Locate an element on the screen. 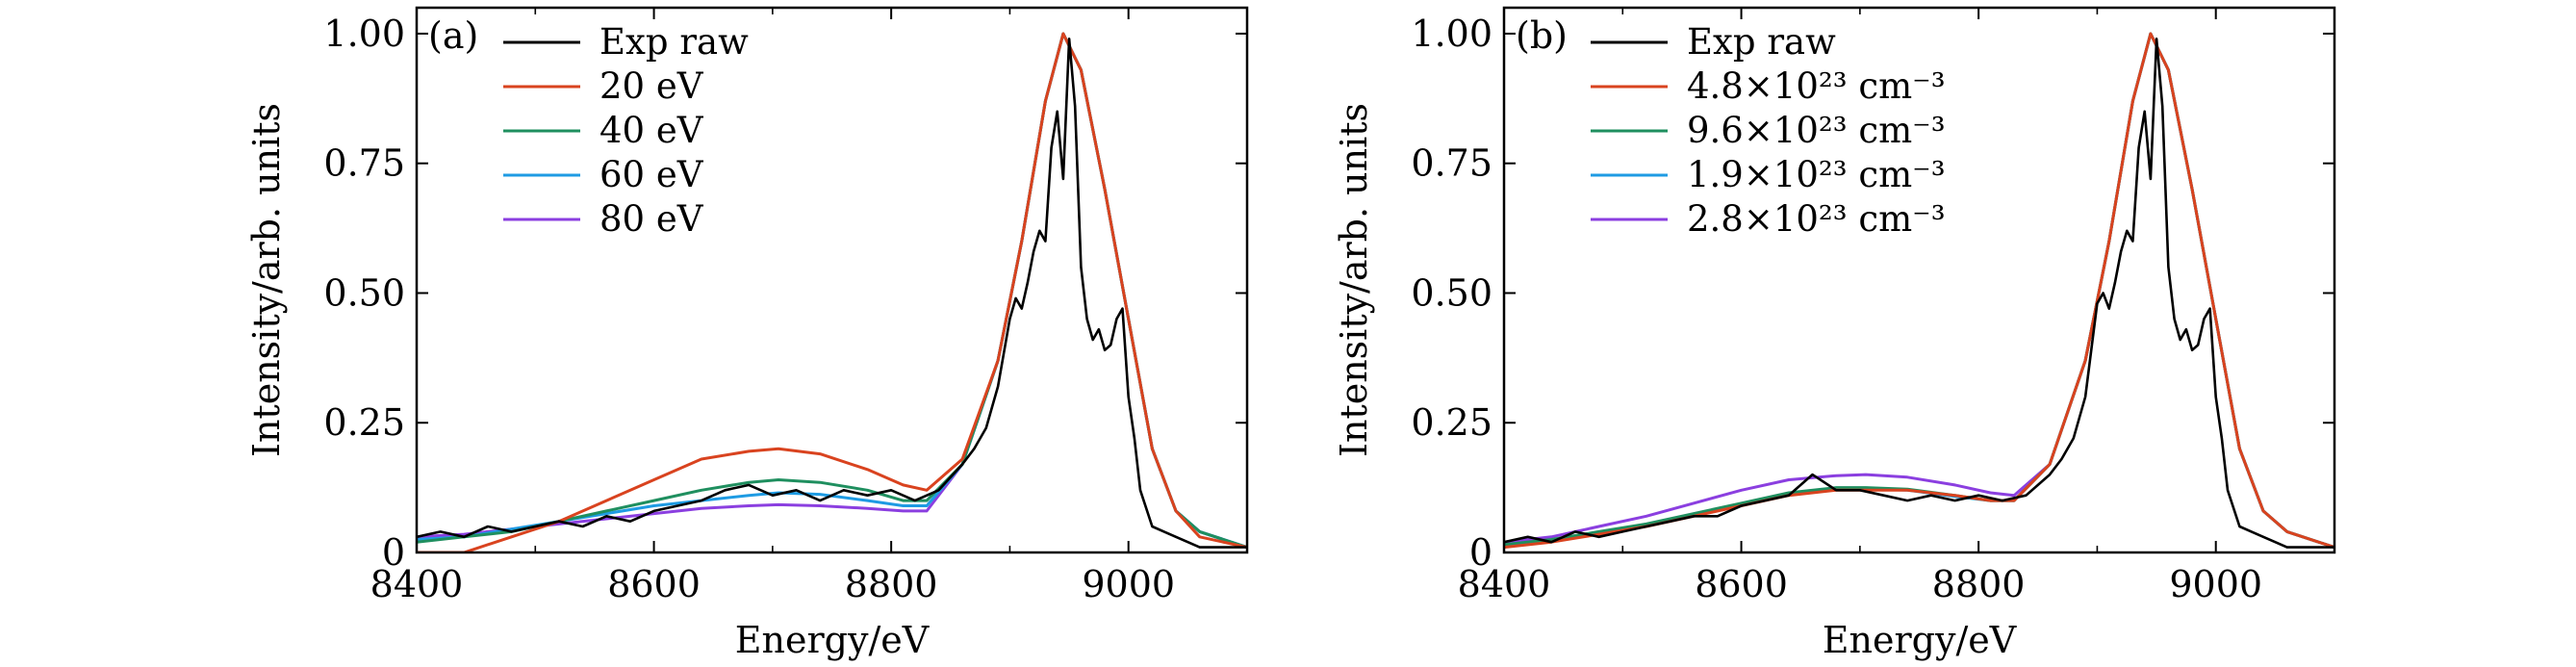 Image resolution: width=2576 pixels, height=667 pixels. legend-label: 40 eV is located at coordinates (651, 130).